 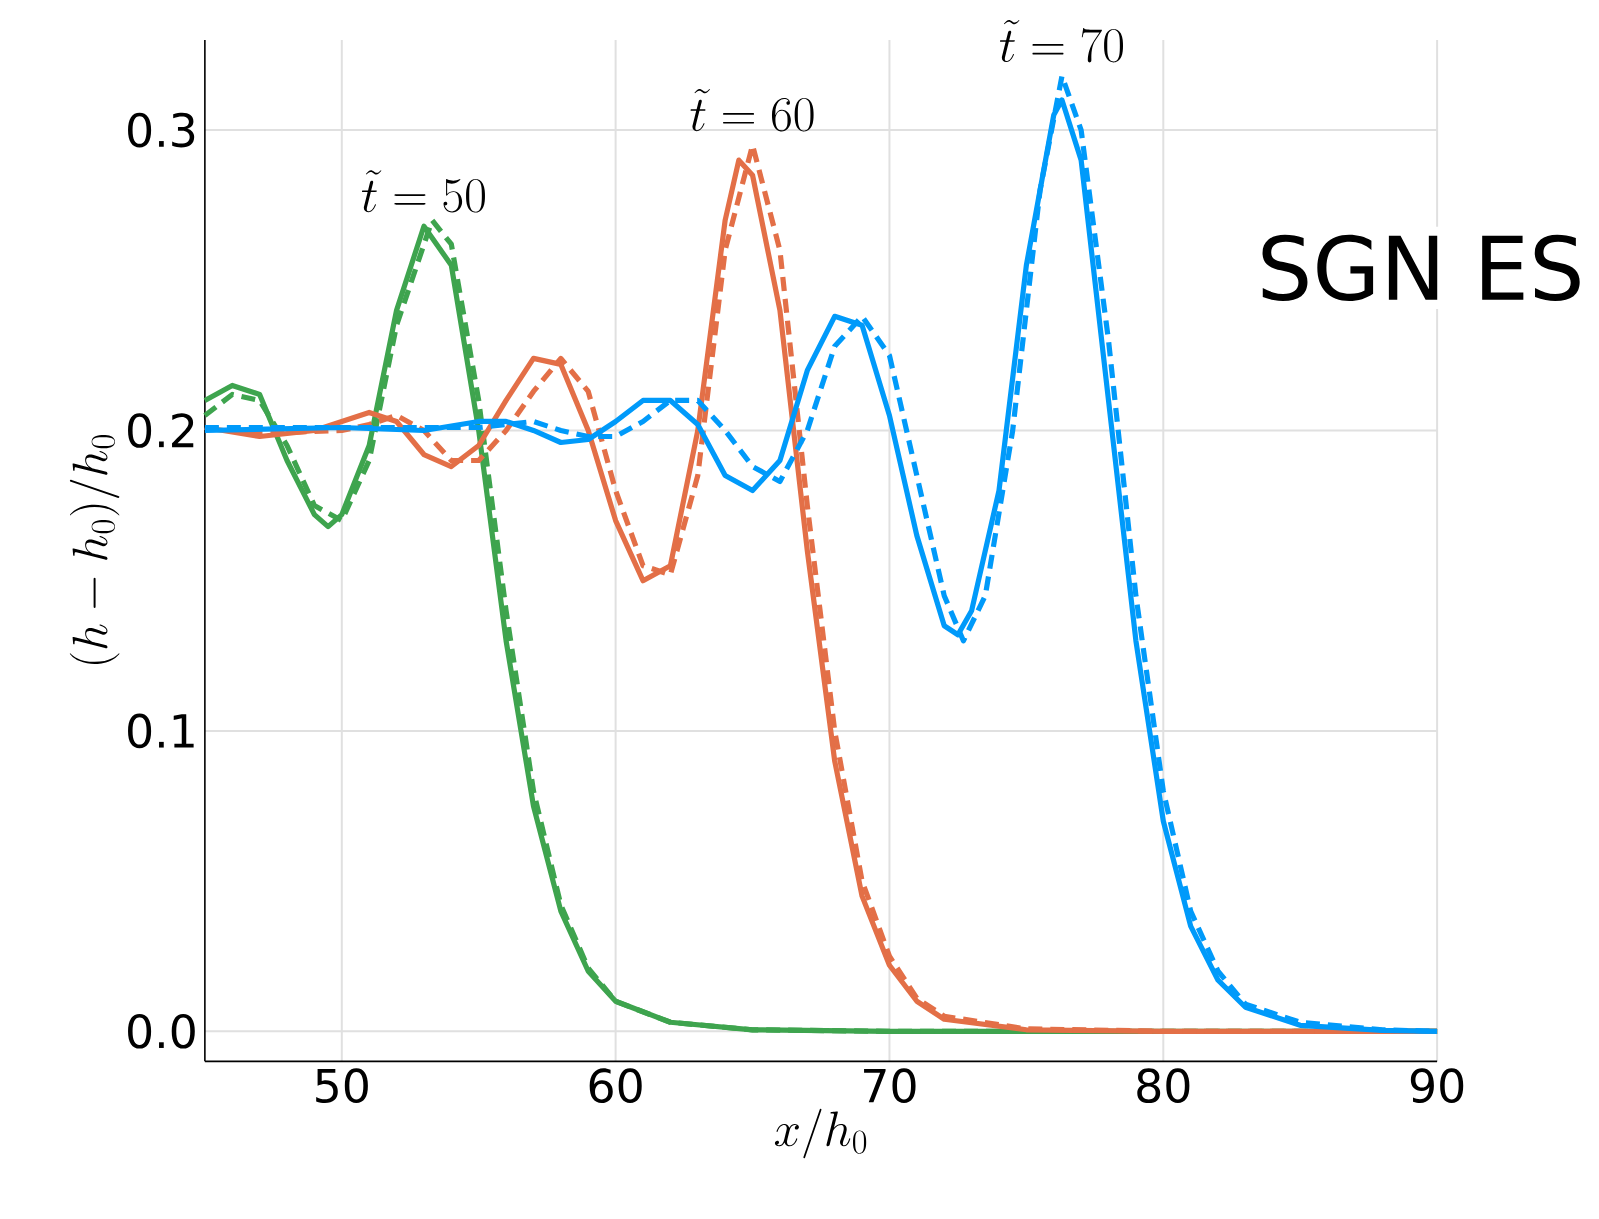 I want to click on x-tick-label: 70, so click(x=890, y=1085).